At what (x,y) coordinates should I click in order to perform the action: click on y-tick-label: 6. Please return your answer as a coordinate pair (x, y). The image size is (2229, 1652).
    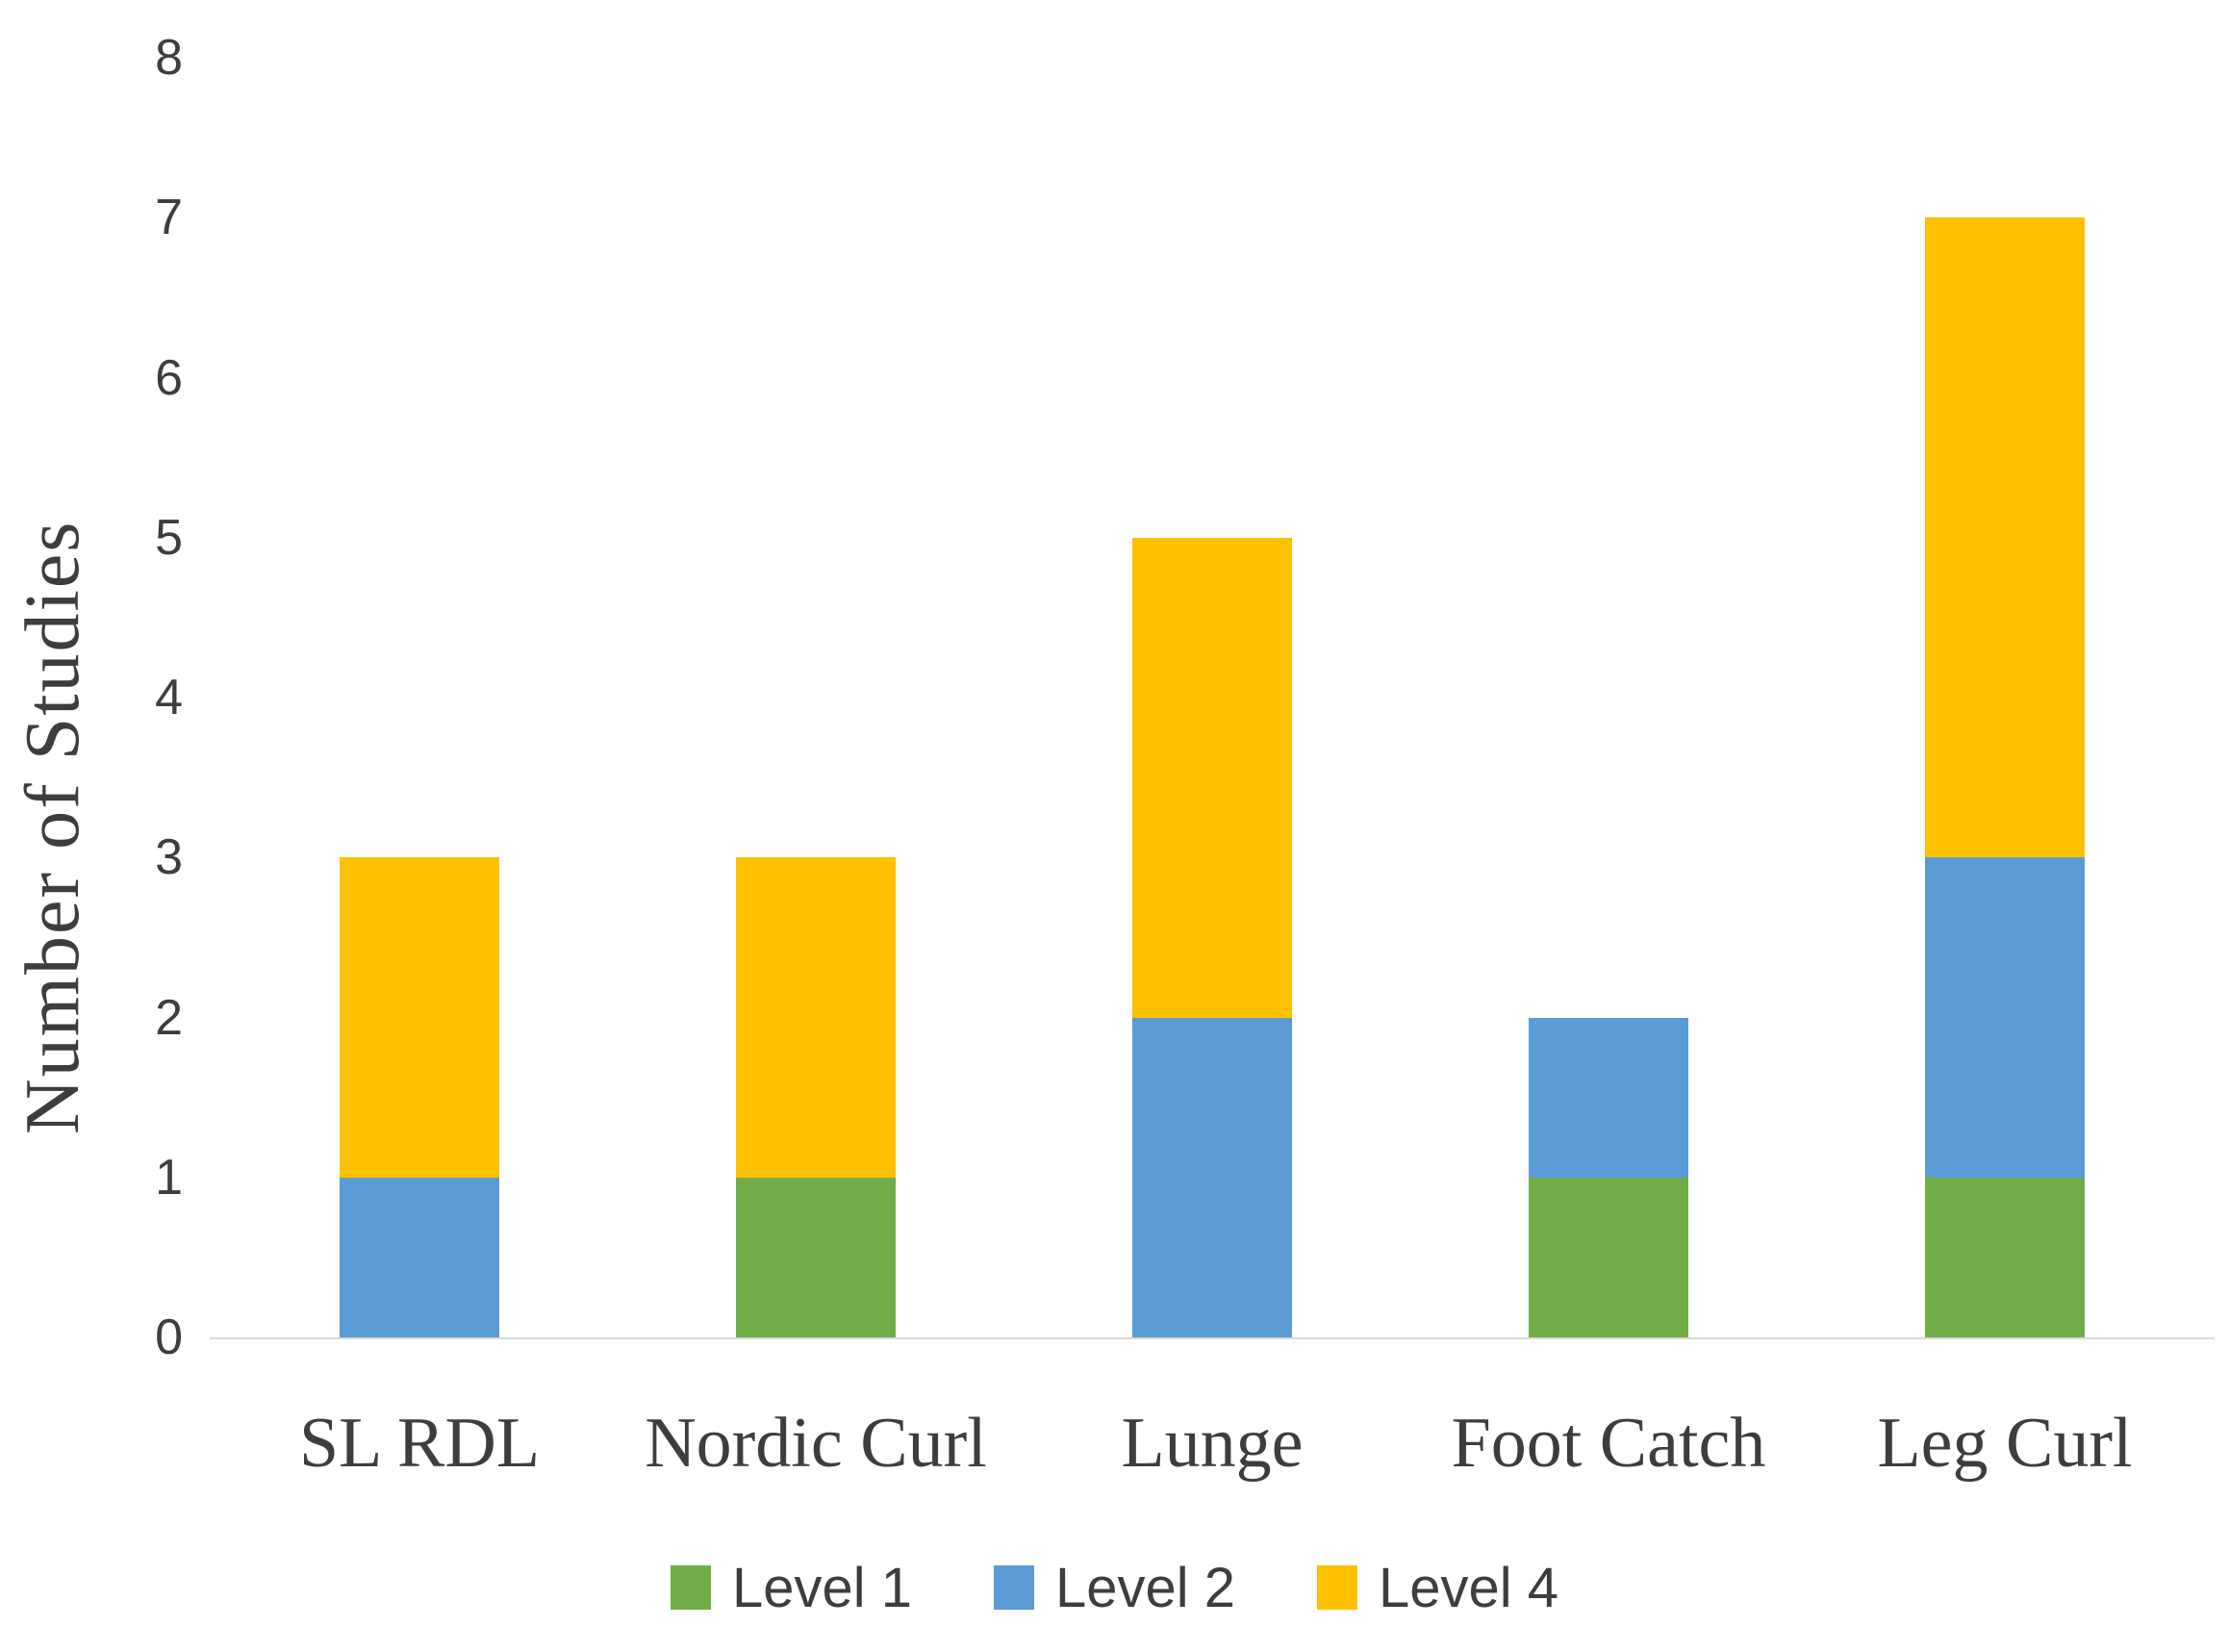
    Looking at the image, I should click on (169, 377).